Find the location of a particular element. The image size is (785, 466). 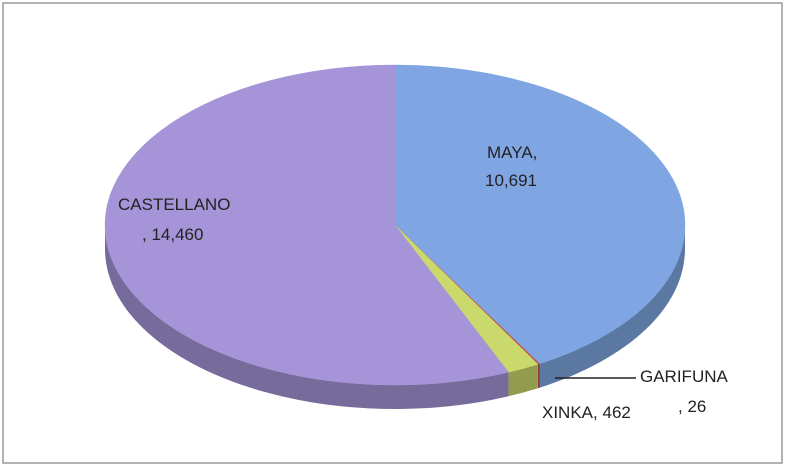

value-label: 26 is located at coordinates (696, 406).